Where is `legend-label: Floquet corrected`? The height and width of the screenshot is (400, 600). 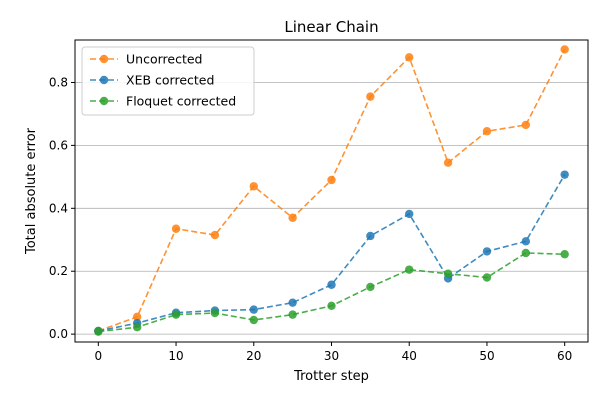
legend-label: Floquet corrected is located at coordinates (181, 101).